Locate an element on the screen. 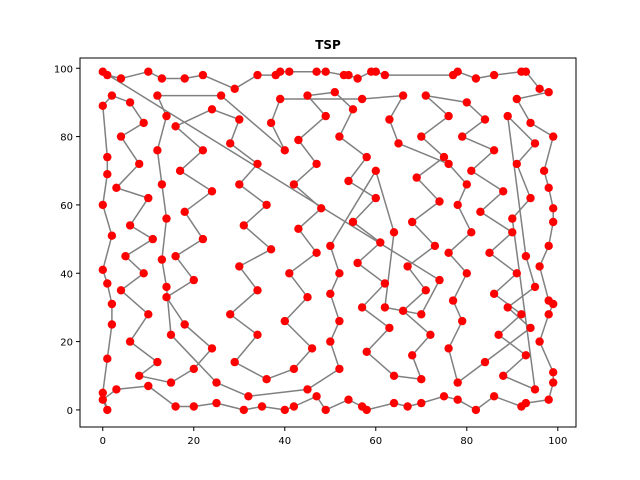  y-tick-label: 60 is located at coordinates (66, 206).